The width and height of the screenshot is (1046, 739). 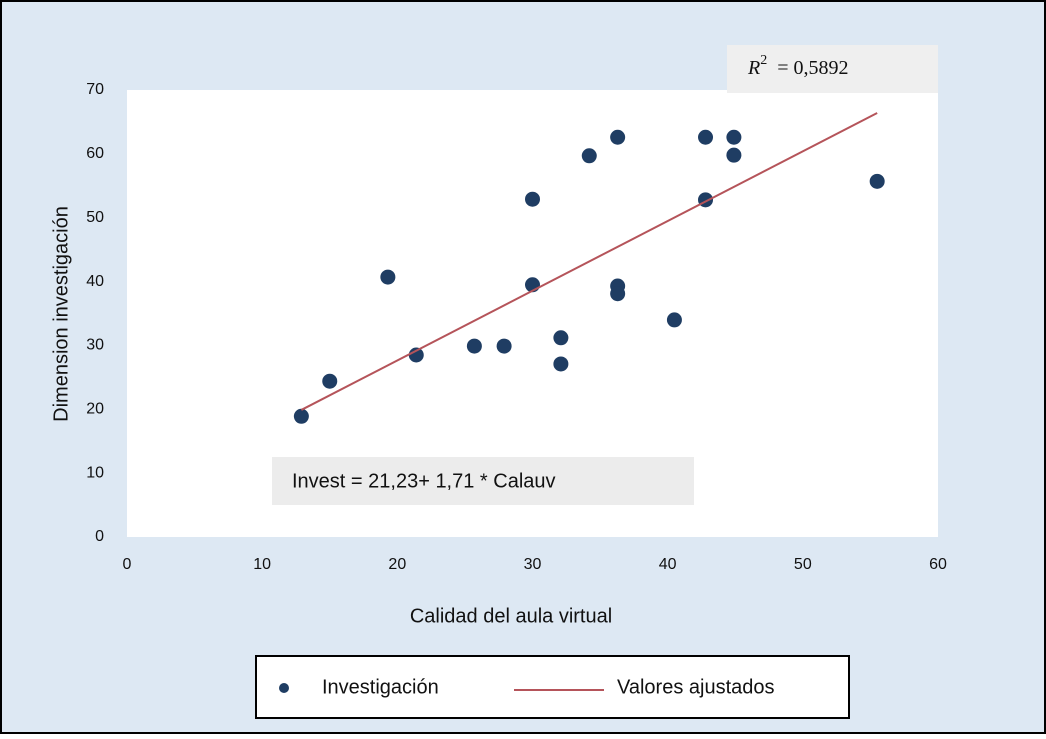 I want to click on y-tick-label: 70, so click(x=95, y=89).